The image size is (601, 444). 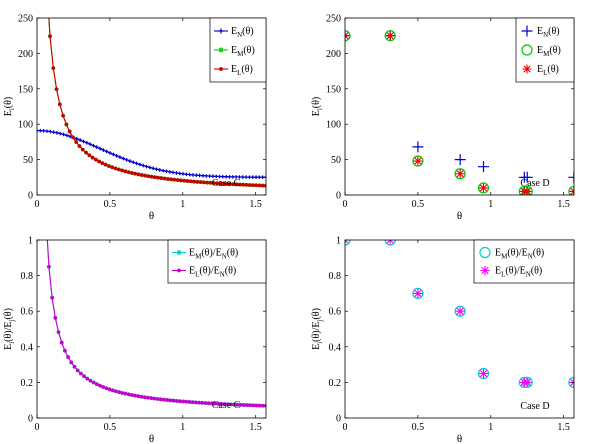 What do you see at coordinates (30, 196) in the screenshot?
I see `y-tick-label: 0` at bounding box center [30, 196].